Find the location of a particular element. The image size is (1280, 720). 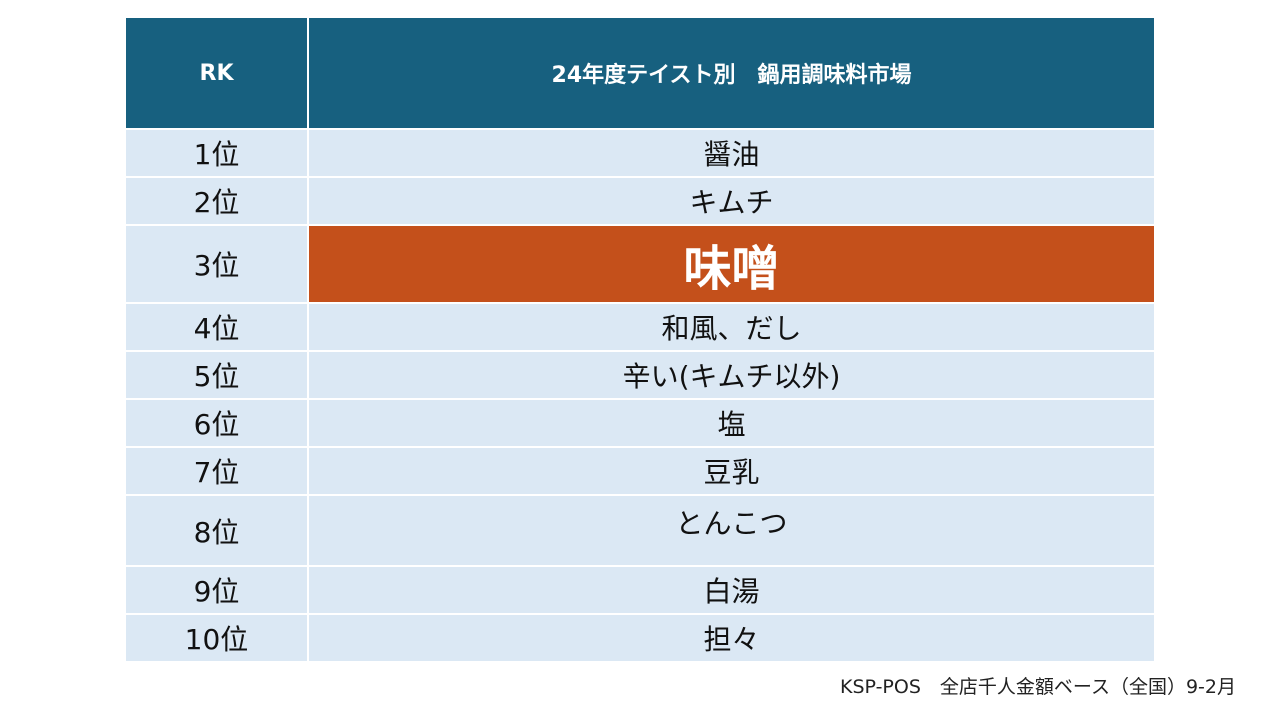

table-row: 8位 とんこつ is located at coordinates (640, 530).